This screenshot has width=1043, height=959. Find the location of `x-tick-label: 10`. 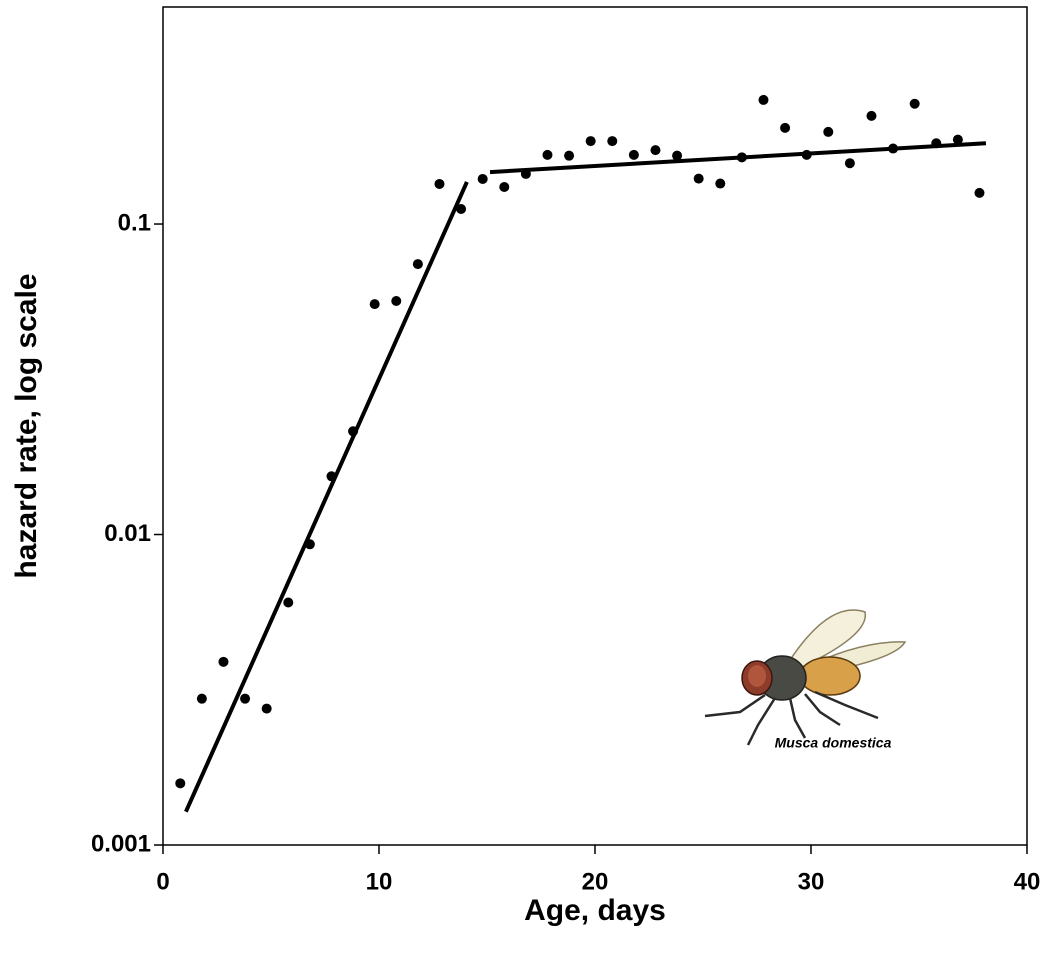

x-tick-label: 10 is located at coordinates (379, 881).